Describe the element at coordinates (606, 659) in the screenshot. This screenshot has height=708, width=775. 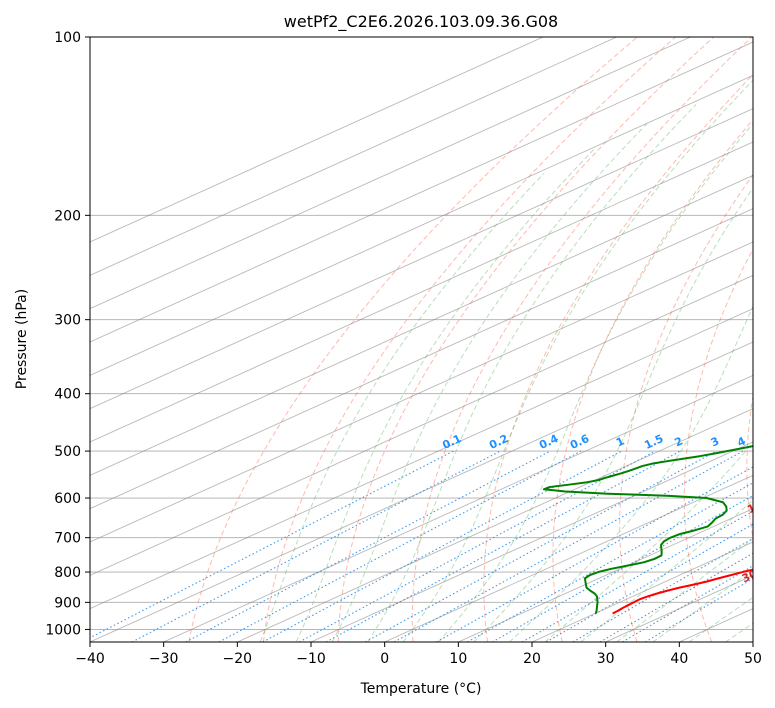
I see `x-tick-label: 30` at that location.